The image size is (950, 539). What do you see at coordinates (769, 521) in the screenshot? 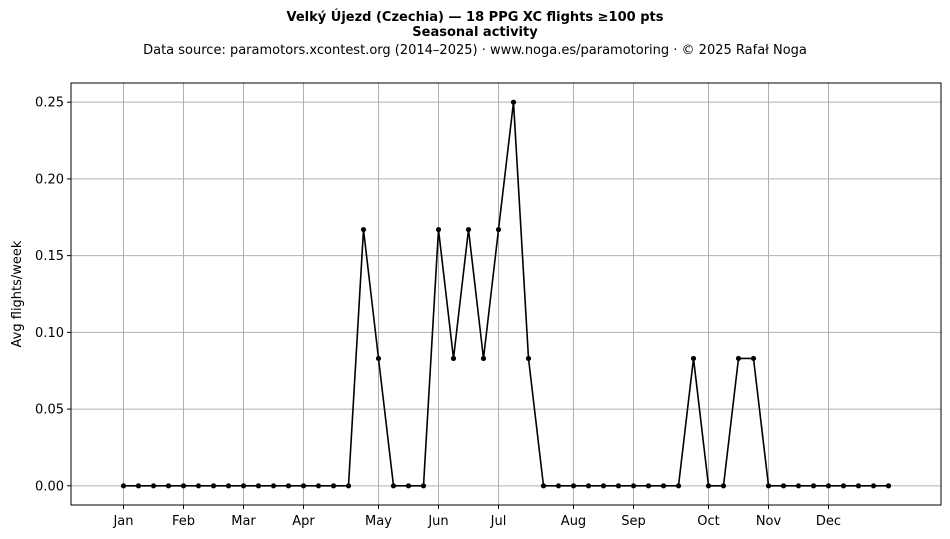
I see `x-tick-label: Nov` at bounding box center [769, 521].